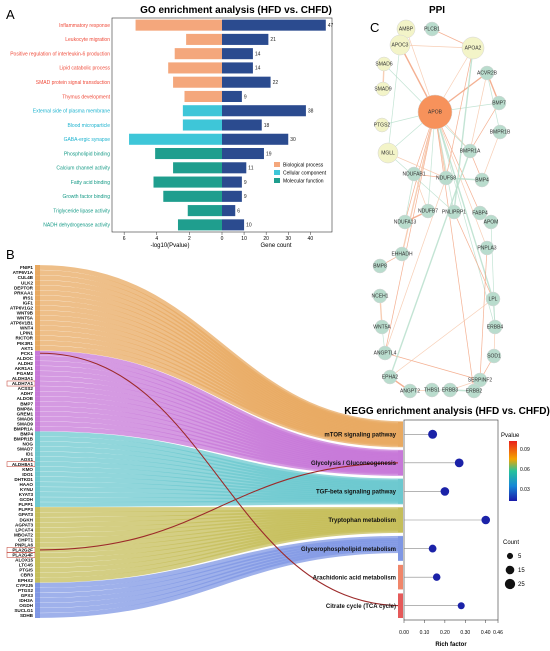 The image size is (550, 651). I want to click on kegg-x-tick-label: 0.00, so click(404, 633).